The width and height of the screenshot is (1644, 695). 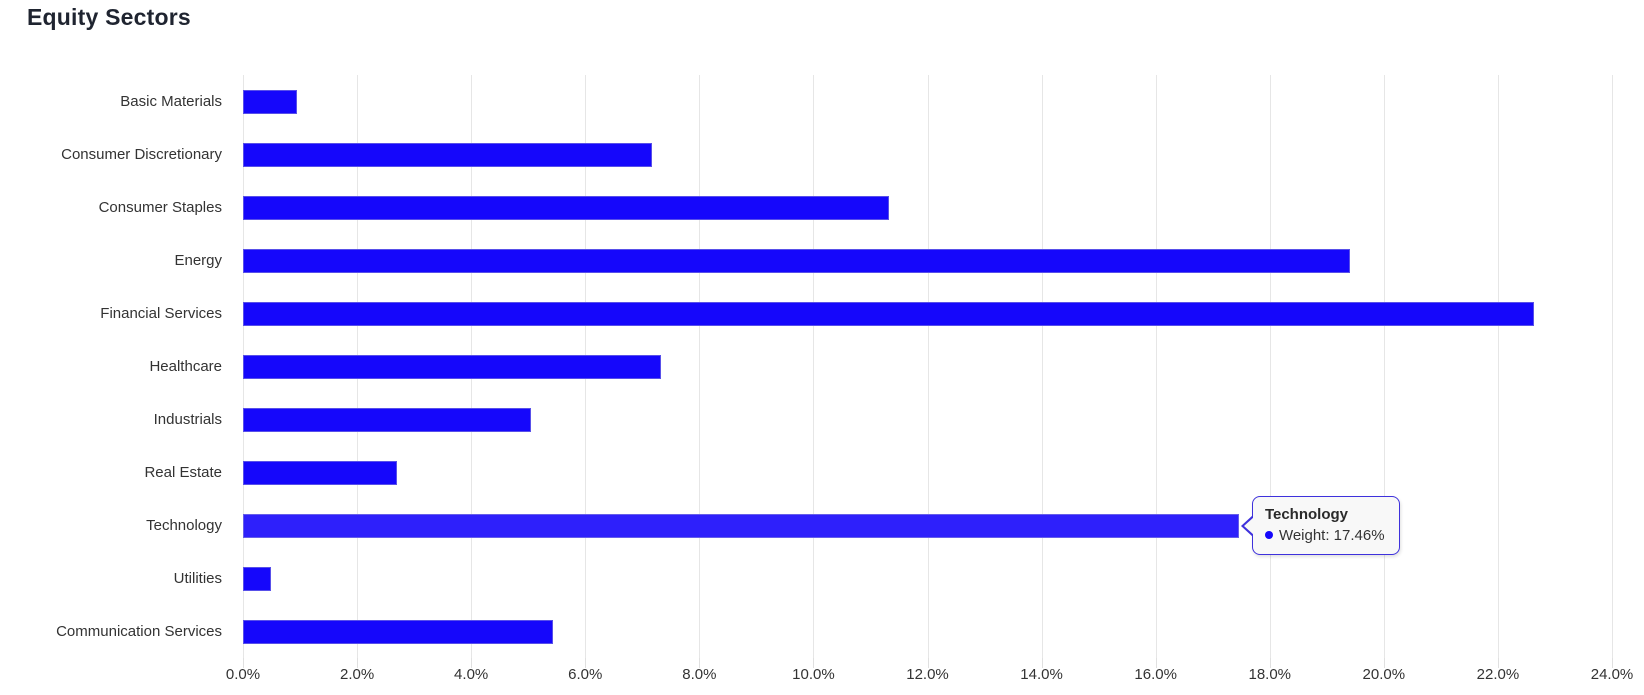 I want to click on tooltip: Technology Weight: 17.46%, so click(x=1320, y=525).